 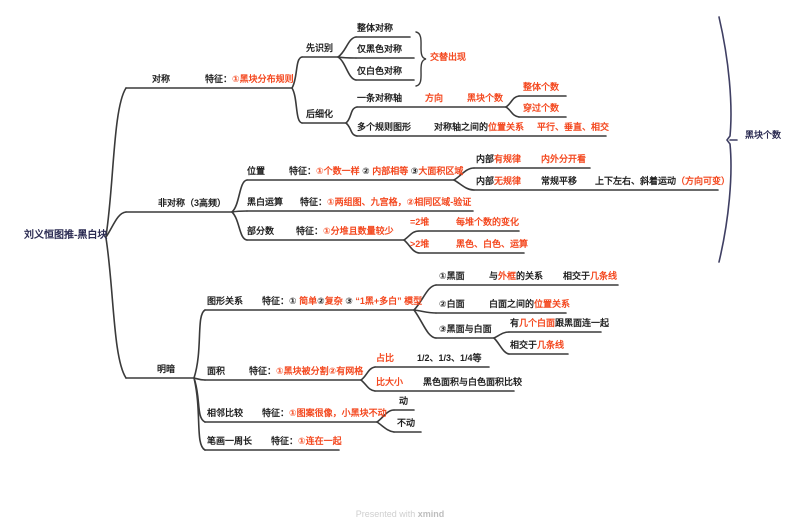 What do you see at coordinates (498, 159) in the screenshot?
I see `topic-inner-regular: 内部有规律` at bounding box center [498, 159].